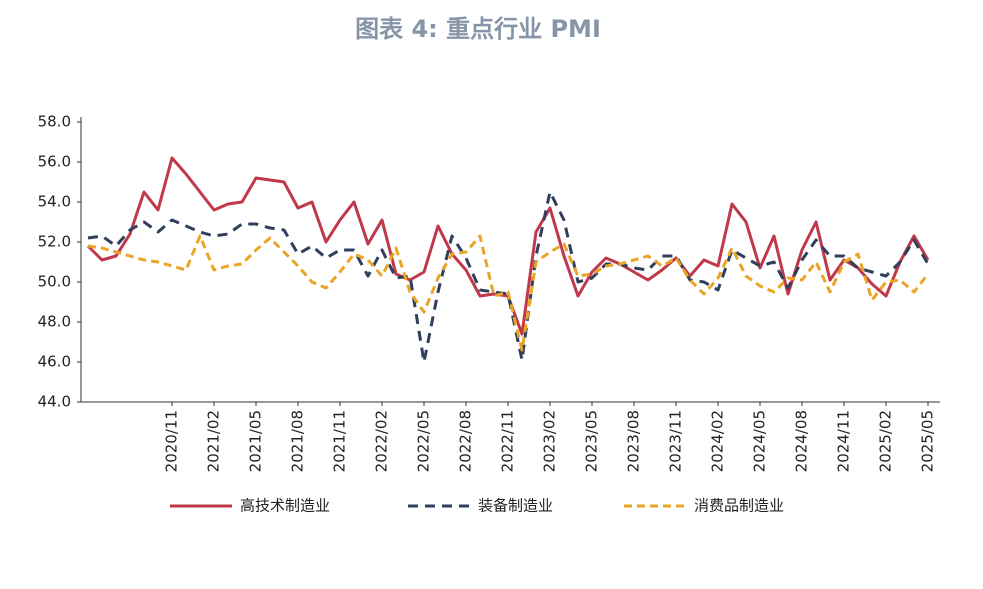 The height and width of the screenshot is (589, 983). What do you see at coordinates (54, 322) in the screenshot?
I see `y-tick-label: 48.0` at bounding box center [54, 322].